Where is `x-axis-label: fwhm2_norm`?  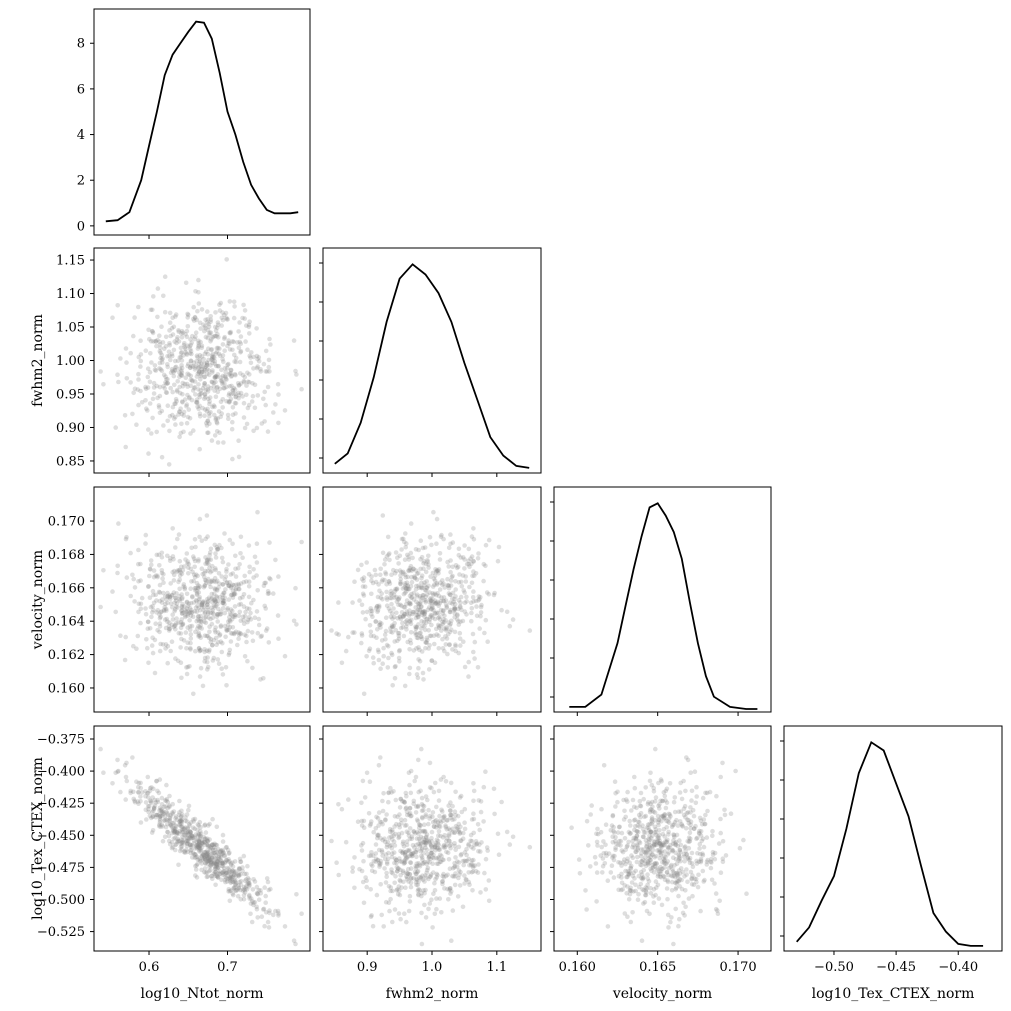
x-axis-label: fwhm2_norm is located at coordinates (432, 994).